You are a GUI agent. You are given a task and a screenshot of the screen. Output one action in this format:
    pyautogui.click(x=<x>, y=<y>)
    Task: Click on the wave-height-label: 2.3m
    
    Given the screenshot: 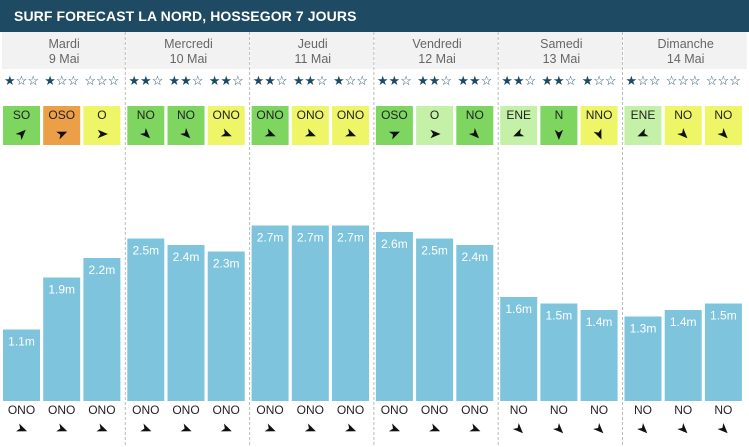 What is the action you would take?
    pyautogui.click(x=226, y=264)
    